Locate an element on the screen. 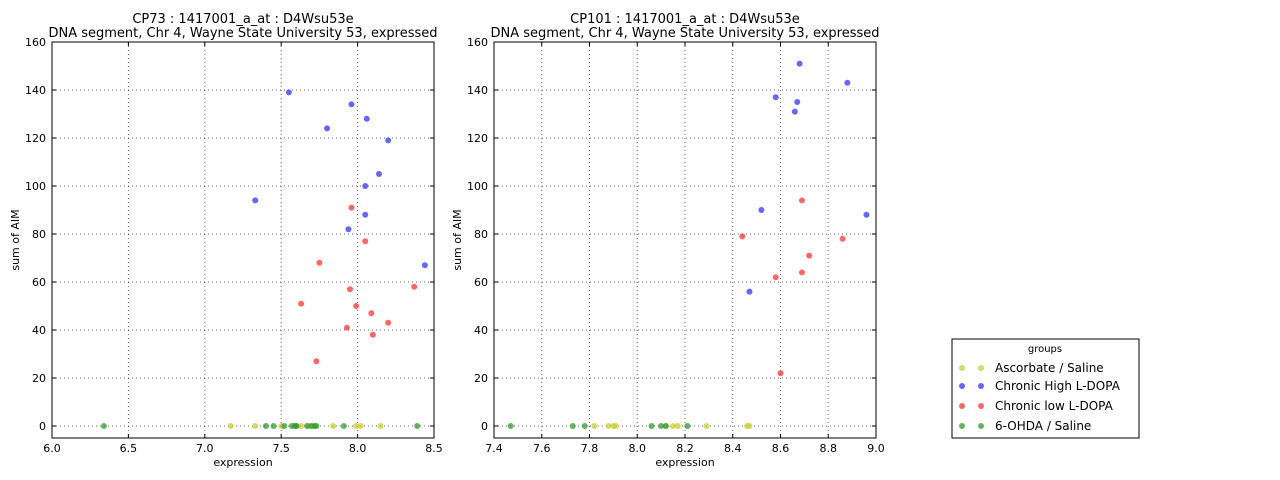  x-tick-label: 8.6 is located at coordinates (781, 448).